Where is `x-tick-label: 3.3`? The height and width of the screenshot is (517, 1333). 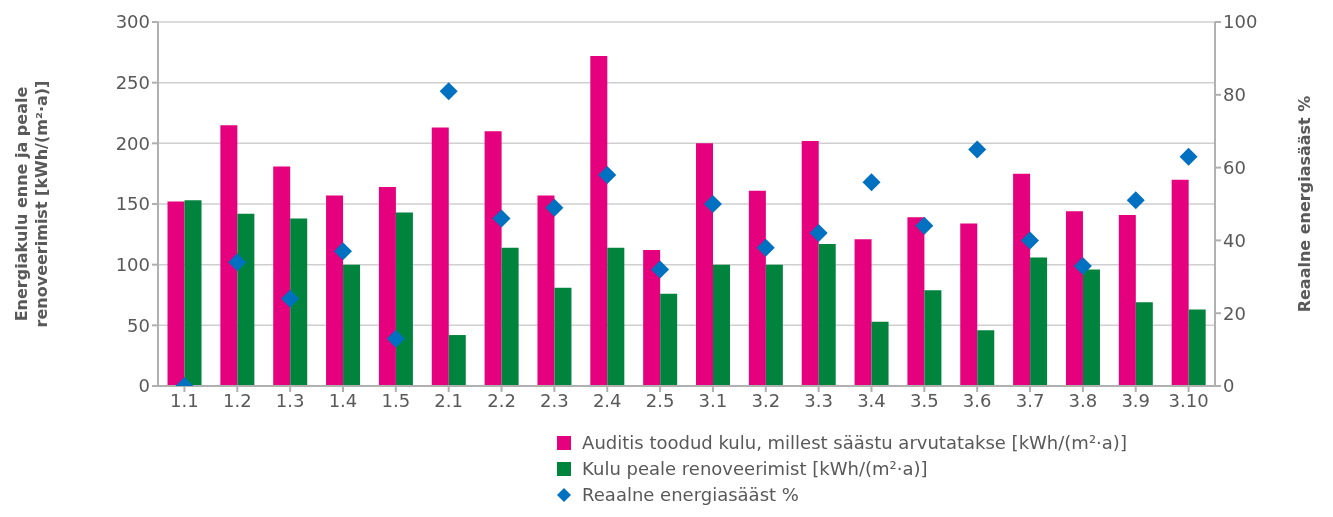 x-tick-label: 3.3 is located at coordinates (818, 400).